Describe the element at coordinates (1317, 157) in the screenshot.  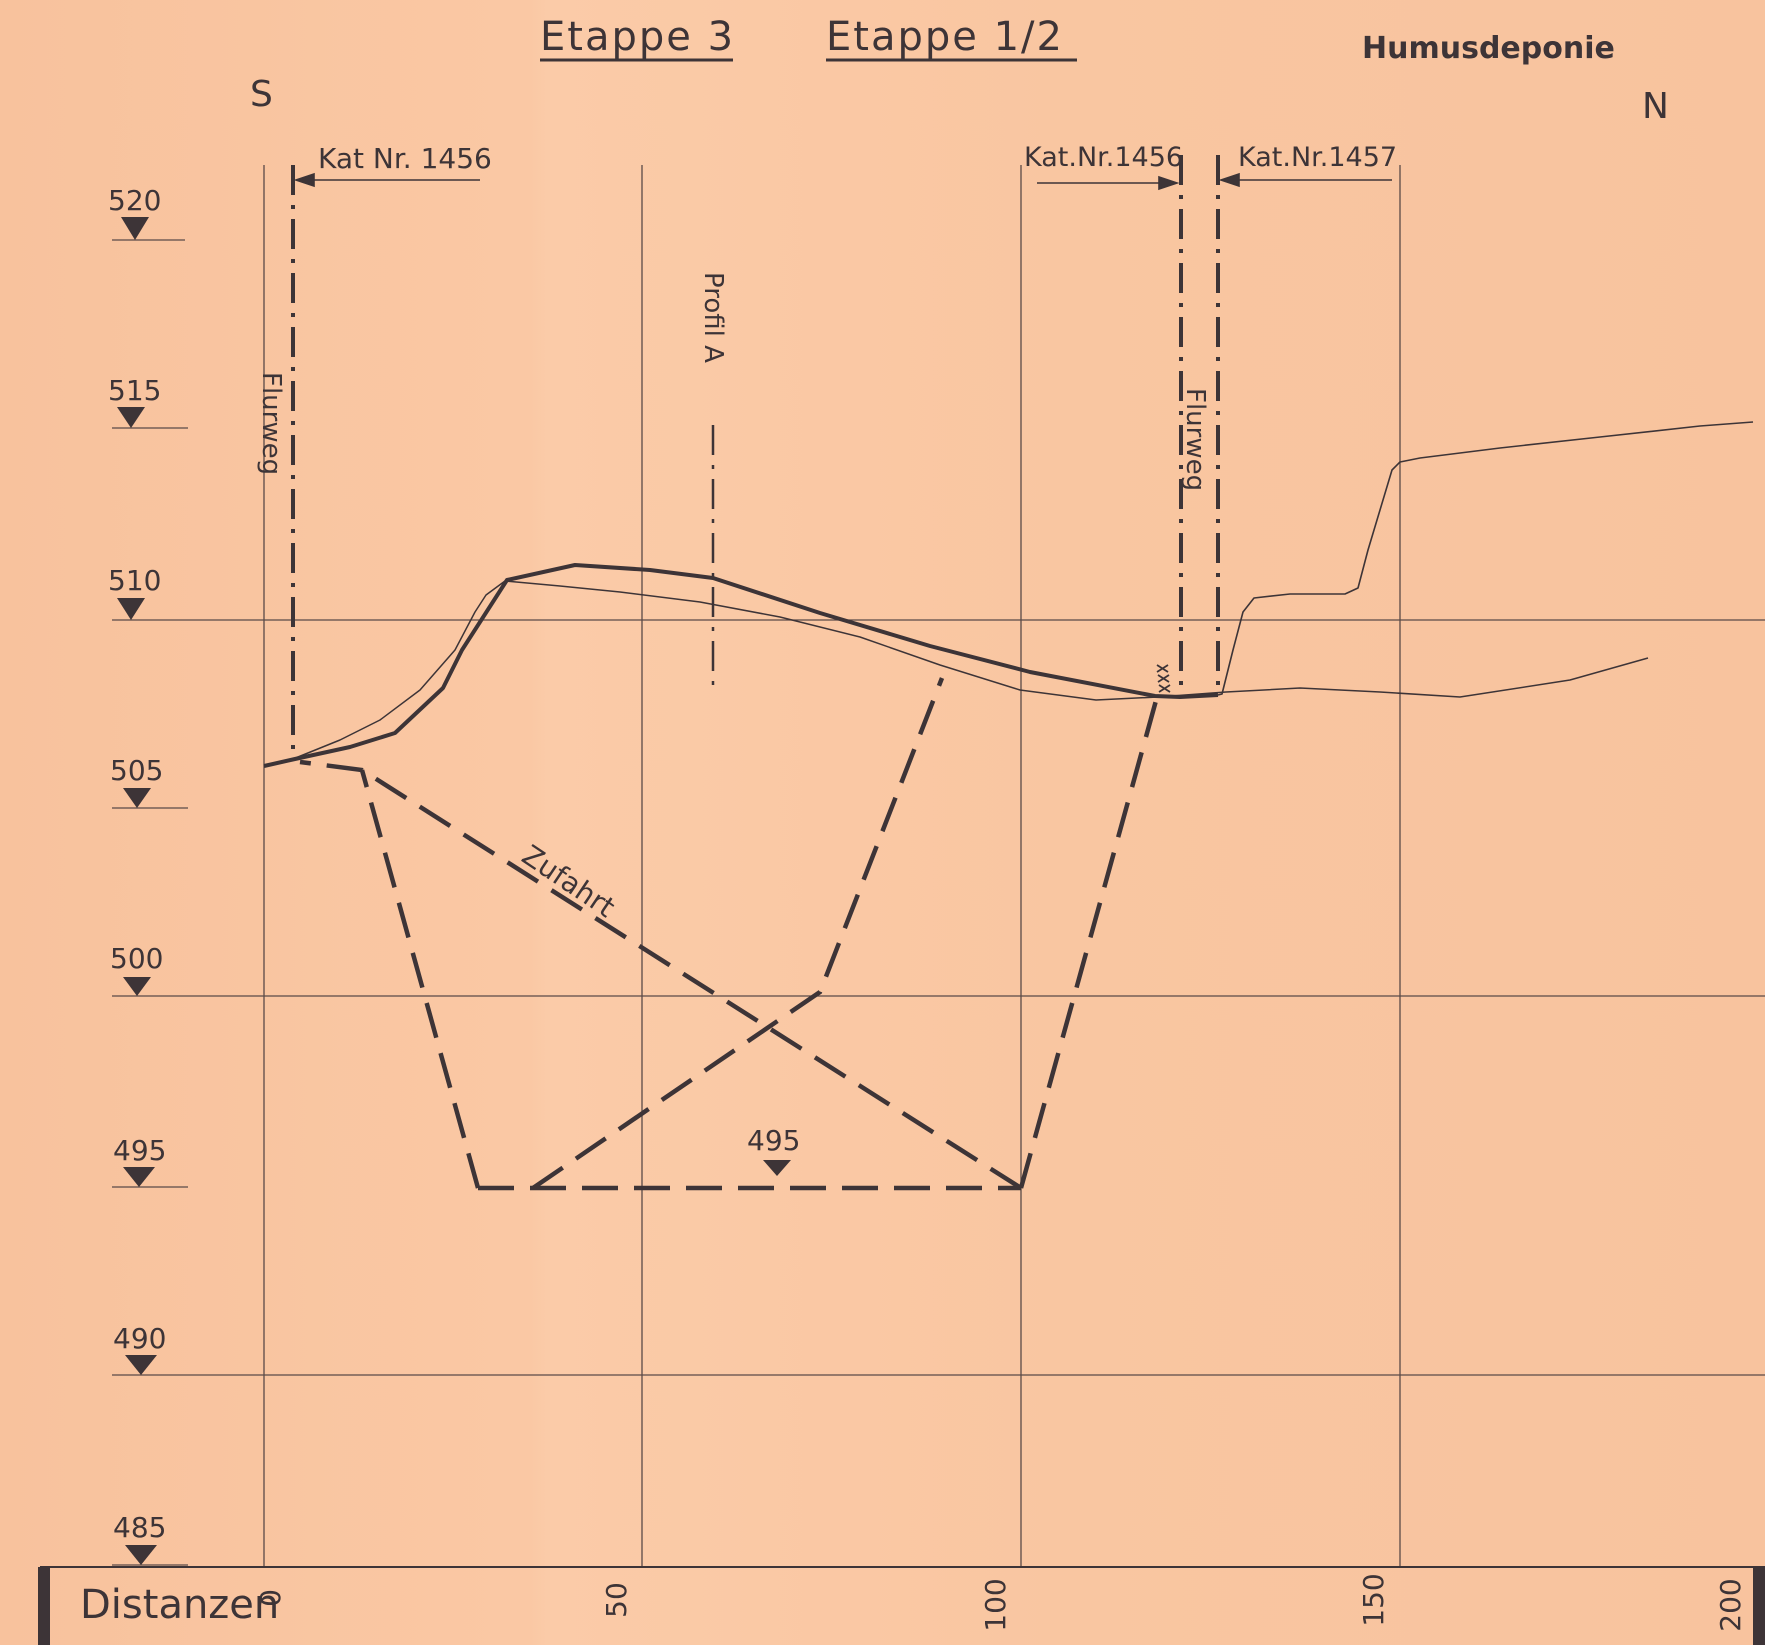
I see `parcel-label-right: Kat.Nr.1457` at that location.